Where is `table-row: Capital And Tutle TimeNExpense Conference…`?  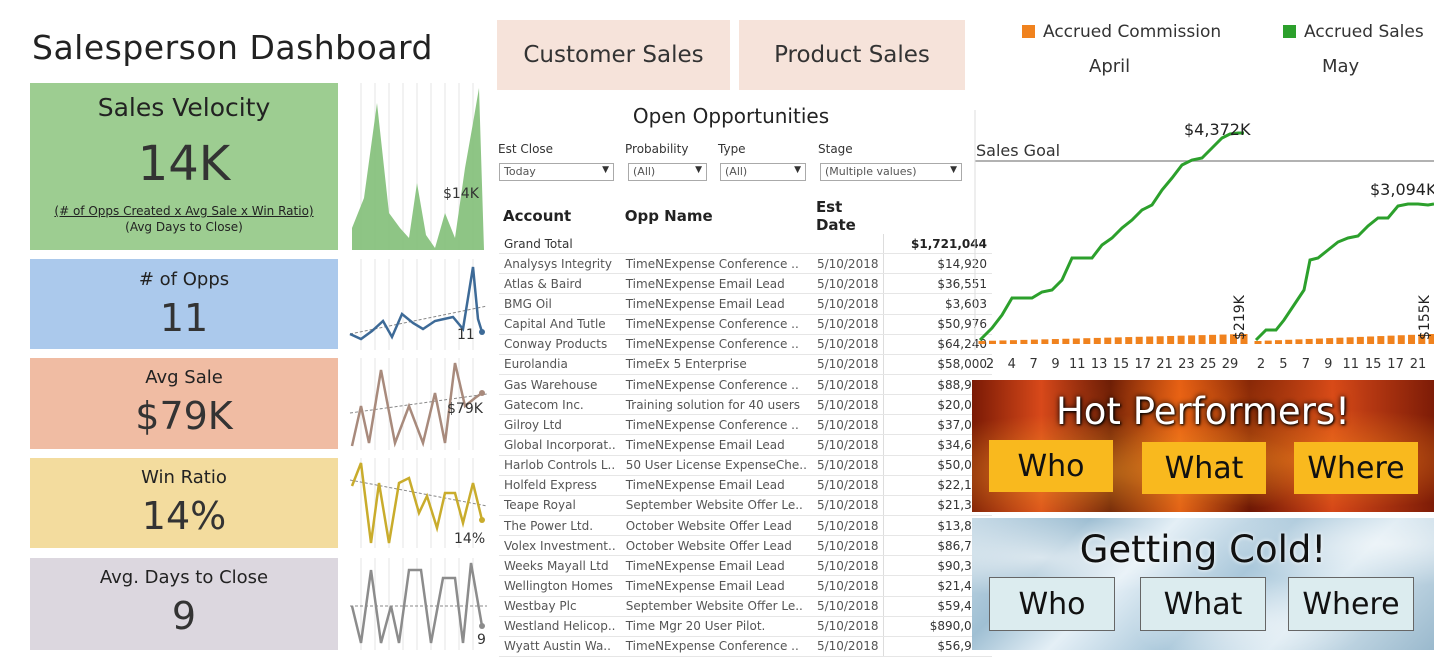 table-row: Capital And Tutle TimeNExpense Conference… is located at coordinates (745, 324).